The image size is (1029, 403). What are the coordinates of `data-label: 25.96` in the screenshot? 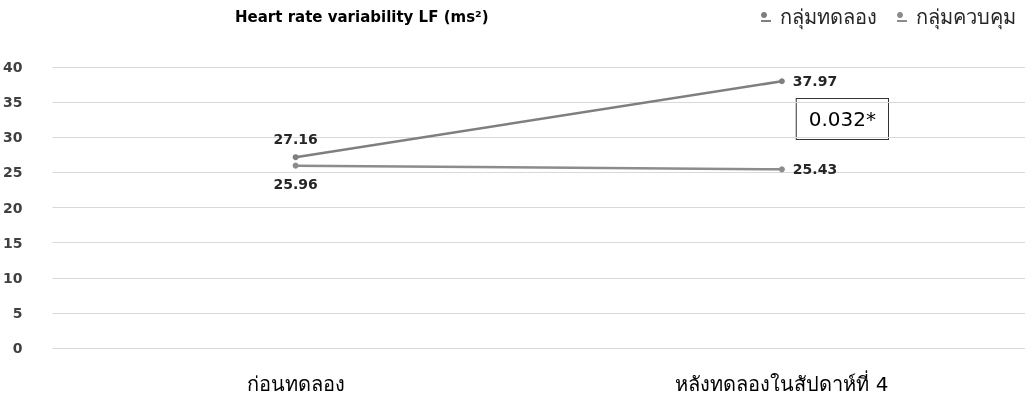 It's located at (295, 183).